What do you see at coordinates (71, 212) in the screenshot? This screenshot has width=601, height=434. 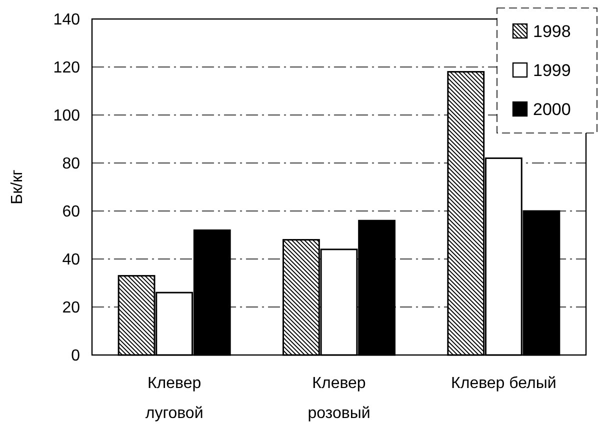 I see `y-tick-label: 60` at bounding box center [71, 212].